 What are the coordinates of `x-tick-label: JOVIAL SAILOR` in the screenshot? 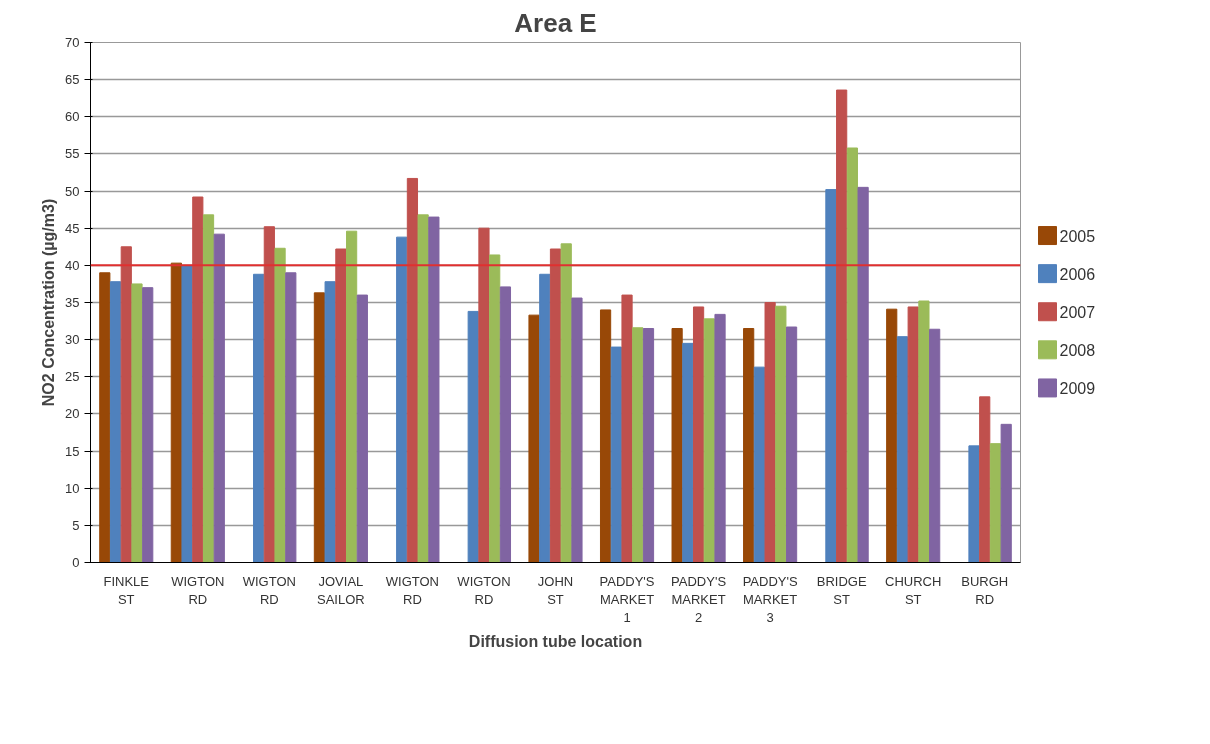 It's located at (341, 590).